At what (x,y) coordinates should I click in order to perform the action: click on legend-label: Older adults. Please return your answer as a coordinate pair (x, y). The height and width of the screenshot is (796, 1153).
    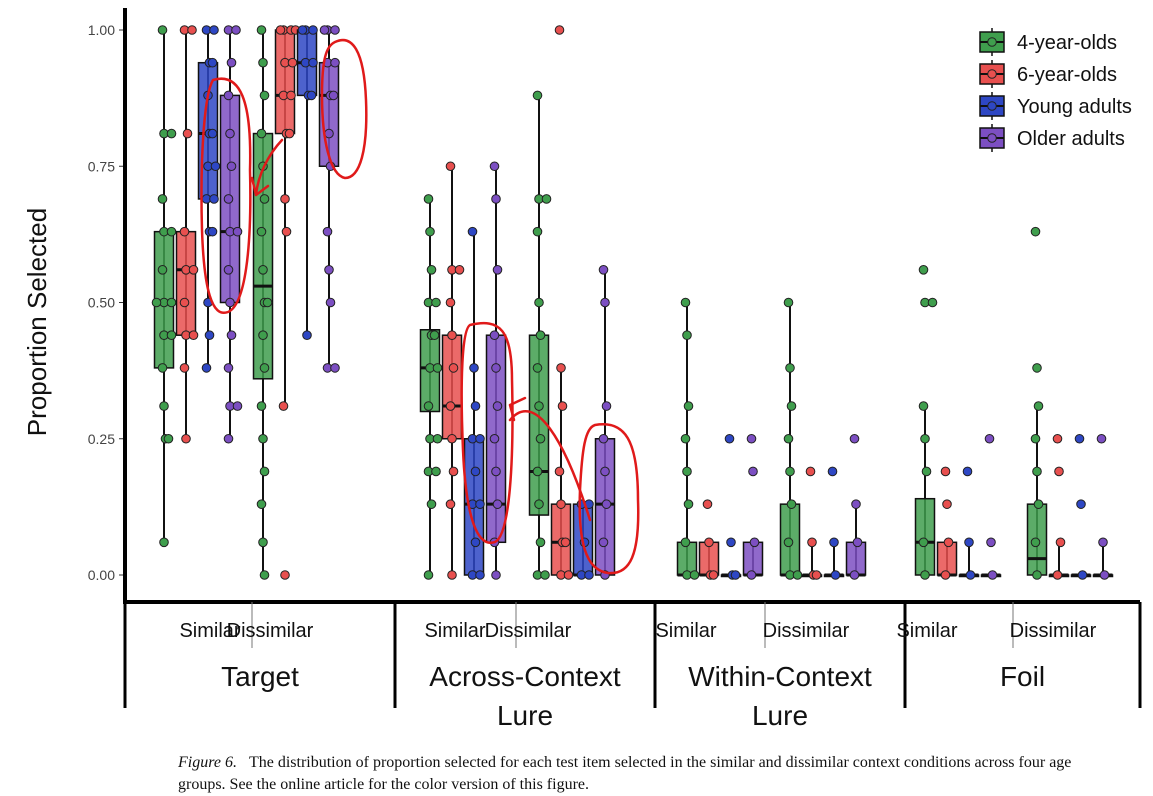
    Looking at the image, I should click on (1071, 139).